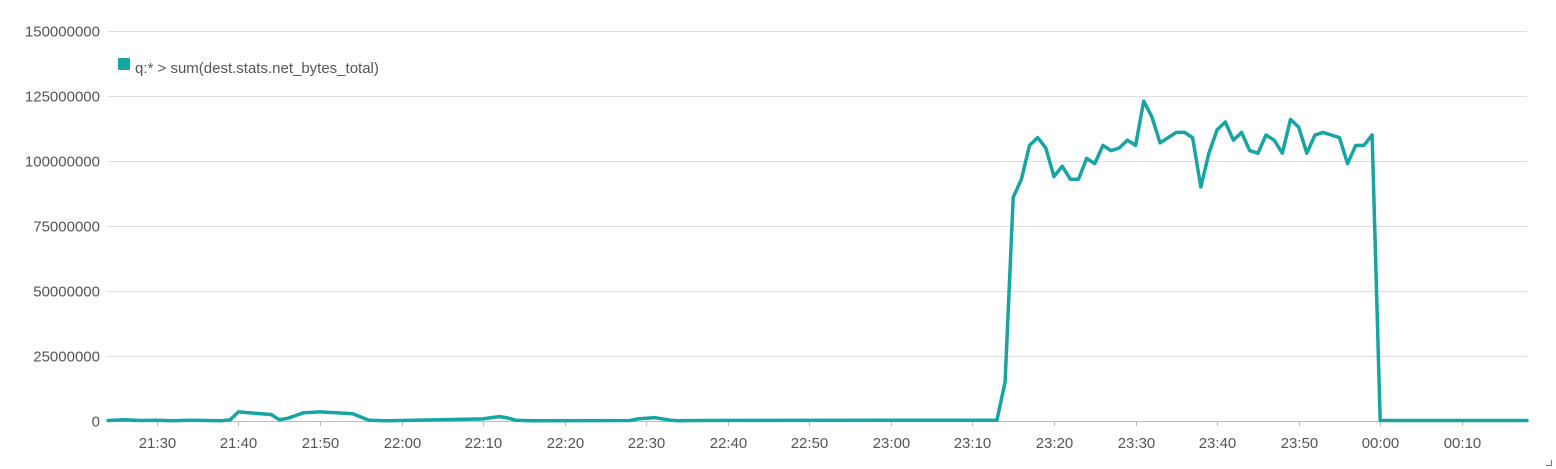  Describe the element at coordinates (66, 292) in the screenshot. I see `y-tick-label: 50000000` at that location.